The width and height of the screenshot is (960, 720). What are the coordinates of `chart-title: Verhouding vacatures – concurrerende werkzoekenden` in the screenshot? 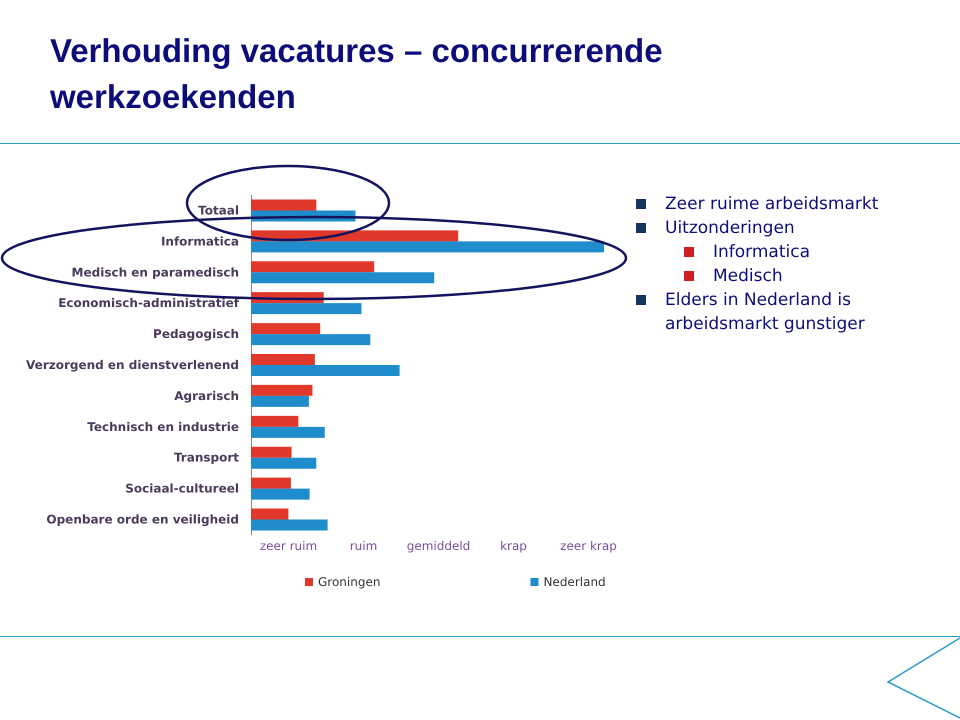 It's located at (357, 74).